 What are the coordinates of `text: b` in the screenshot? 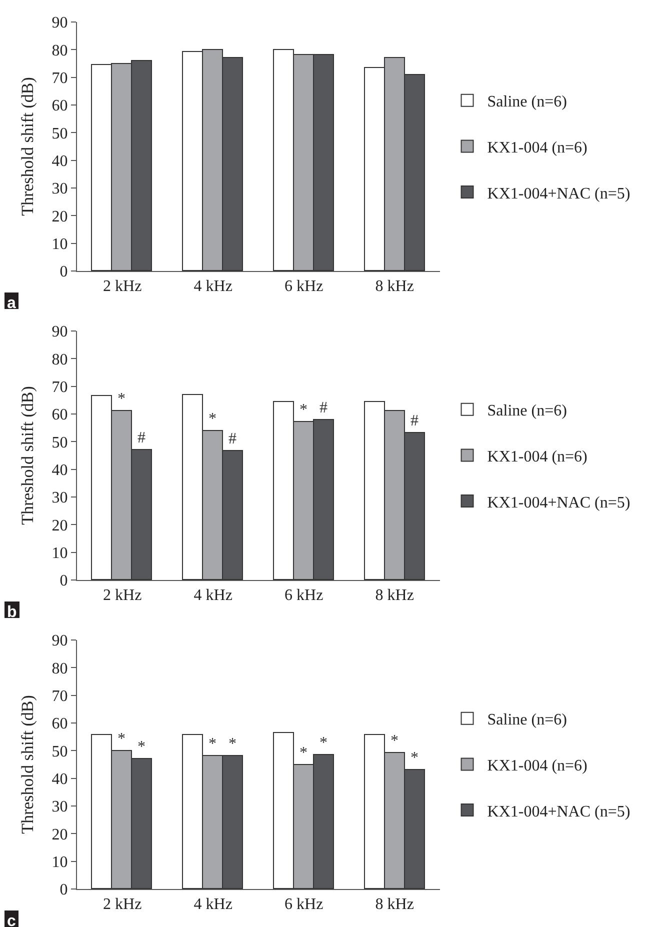 It's located at (12, 612).